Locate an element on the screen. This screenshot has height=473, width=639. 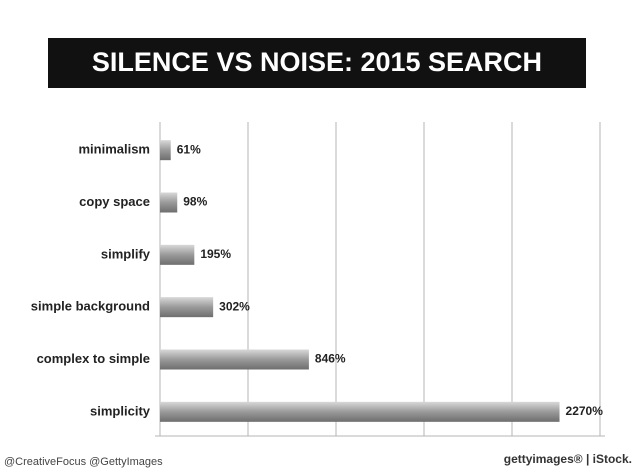
y-tick-label: simplicity is located at coordinates (120, 410).